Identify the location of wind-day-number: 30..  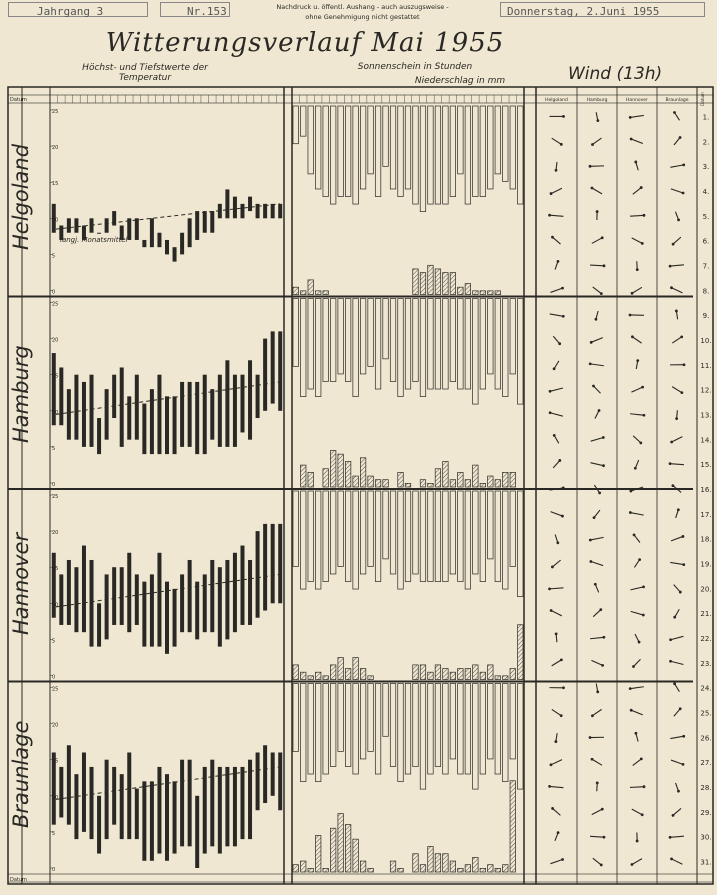
(705, 838).